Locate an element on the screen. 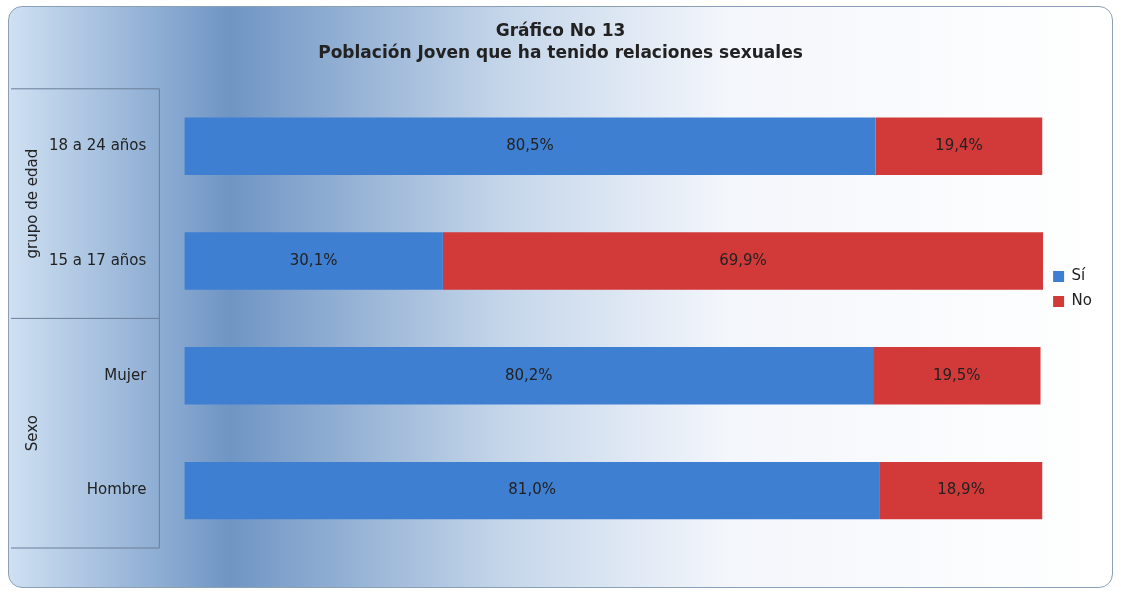 Image resolution: width=1121 pixels, height=595 pixels. text: Sexo is located at coordinates (31, 433).